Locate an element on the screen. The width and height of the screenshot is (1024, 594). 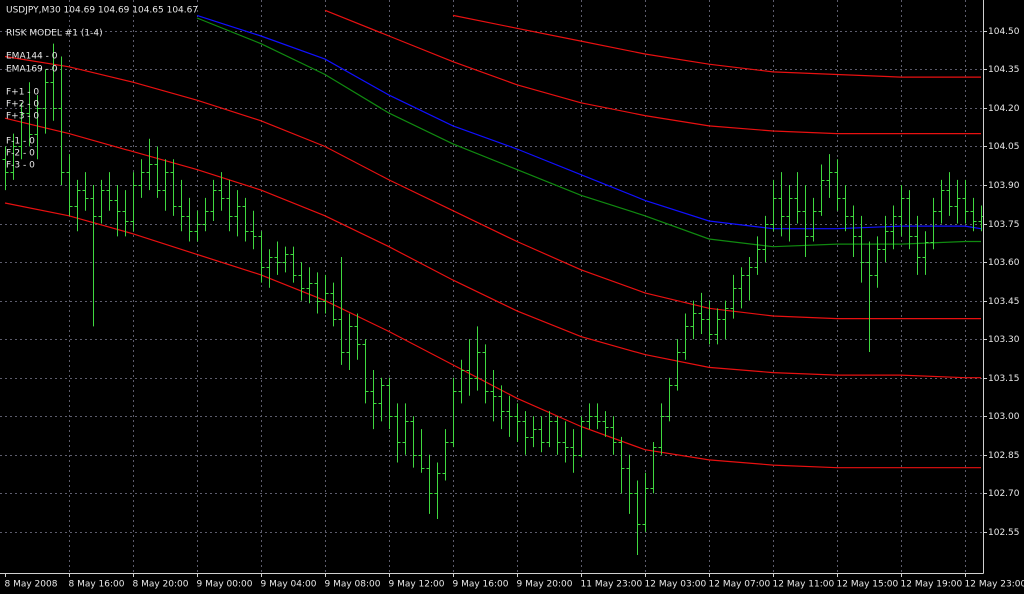
x-tick-label: 11 May 23:00 is located at coordinates (612, 585).